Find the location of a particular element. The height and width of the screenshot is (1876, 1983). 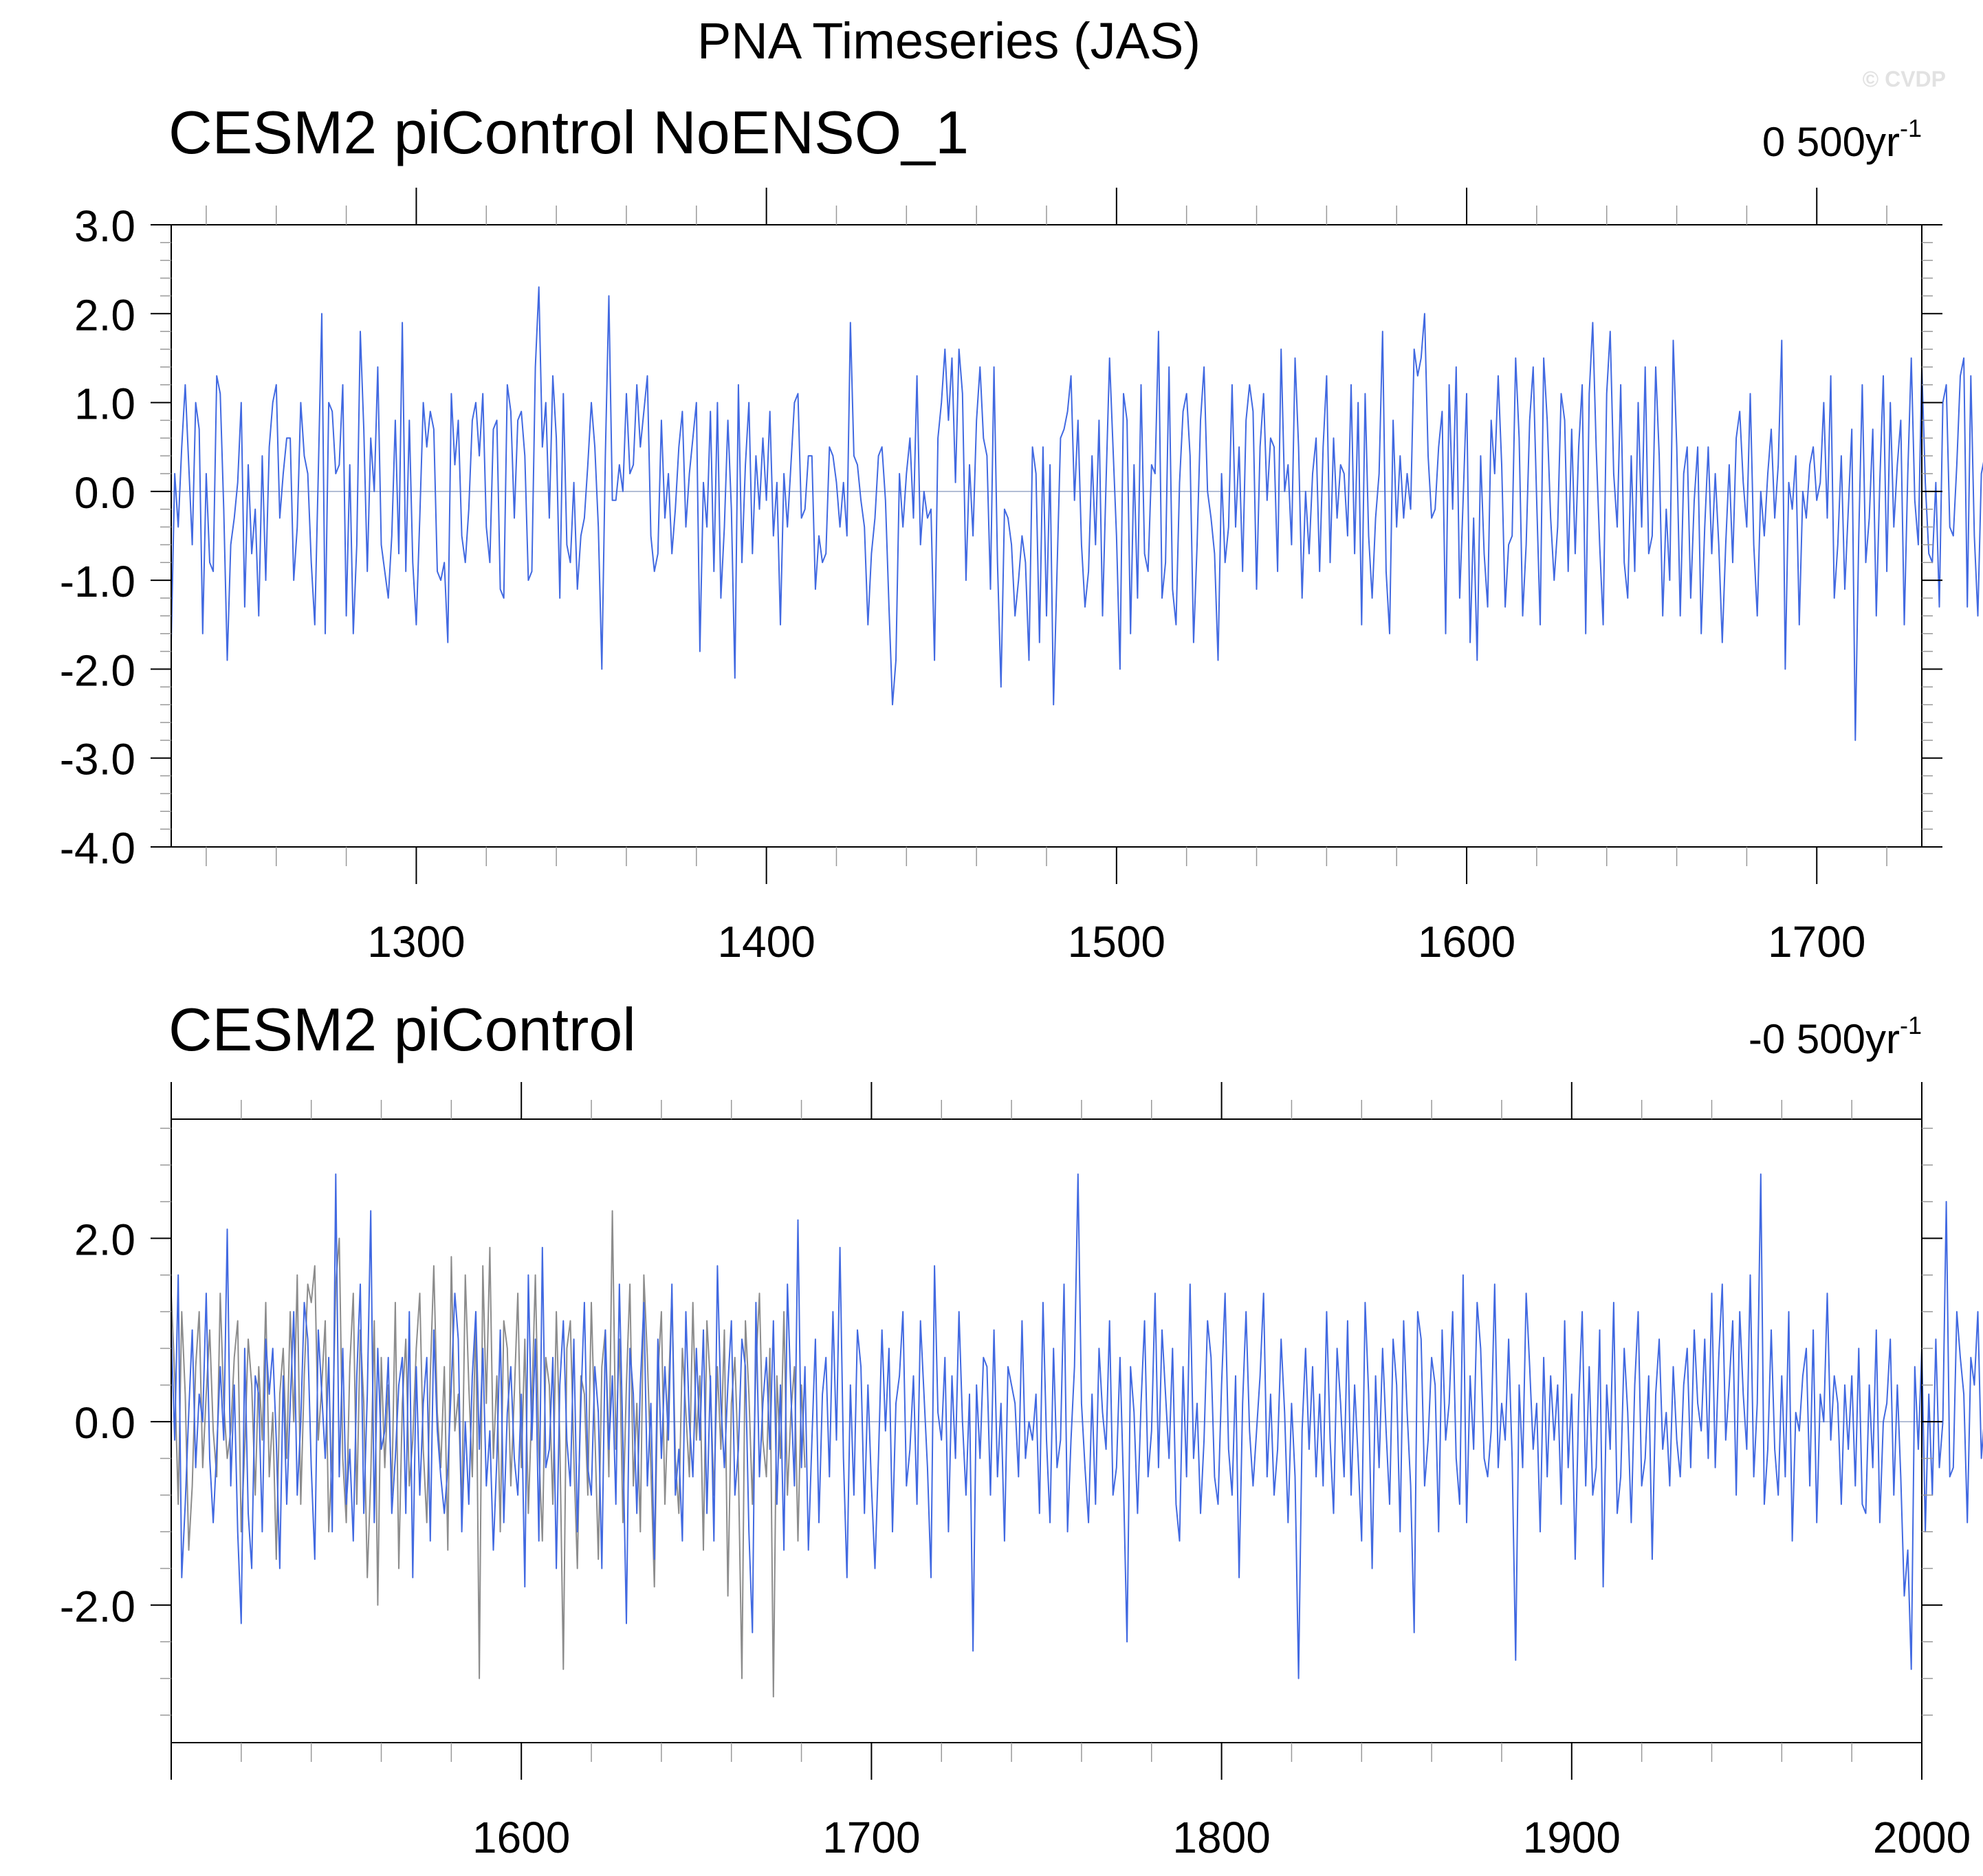

x-tick-label: 1500 is located at coordinates (1116, 942).